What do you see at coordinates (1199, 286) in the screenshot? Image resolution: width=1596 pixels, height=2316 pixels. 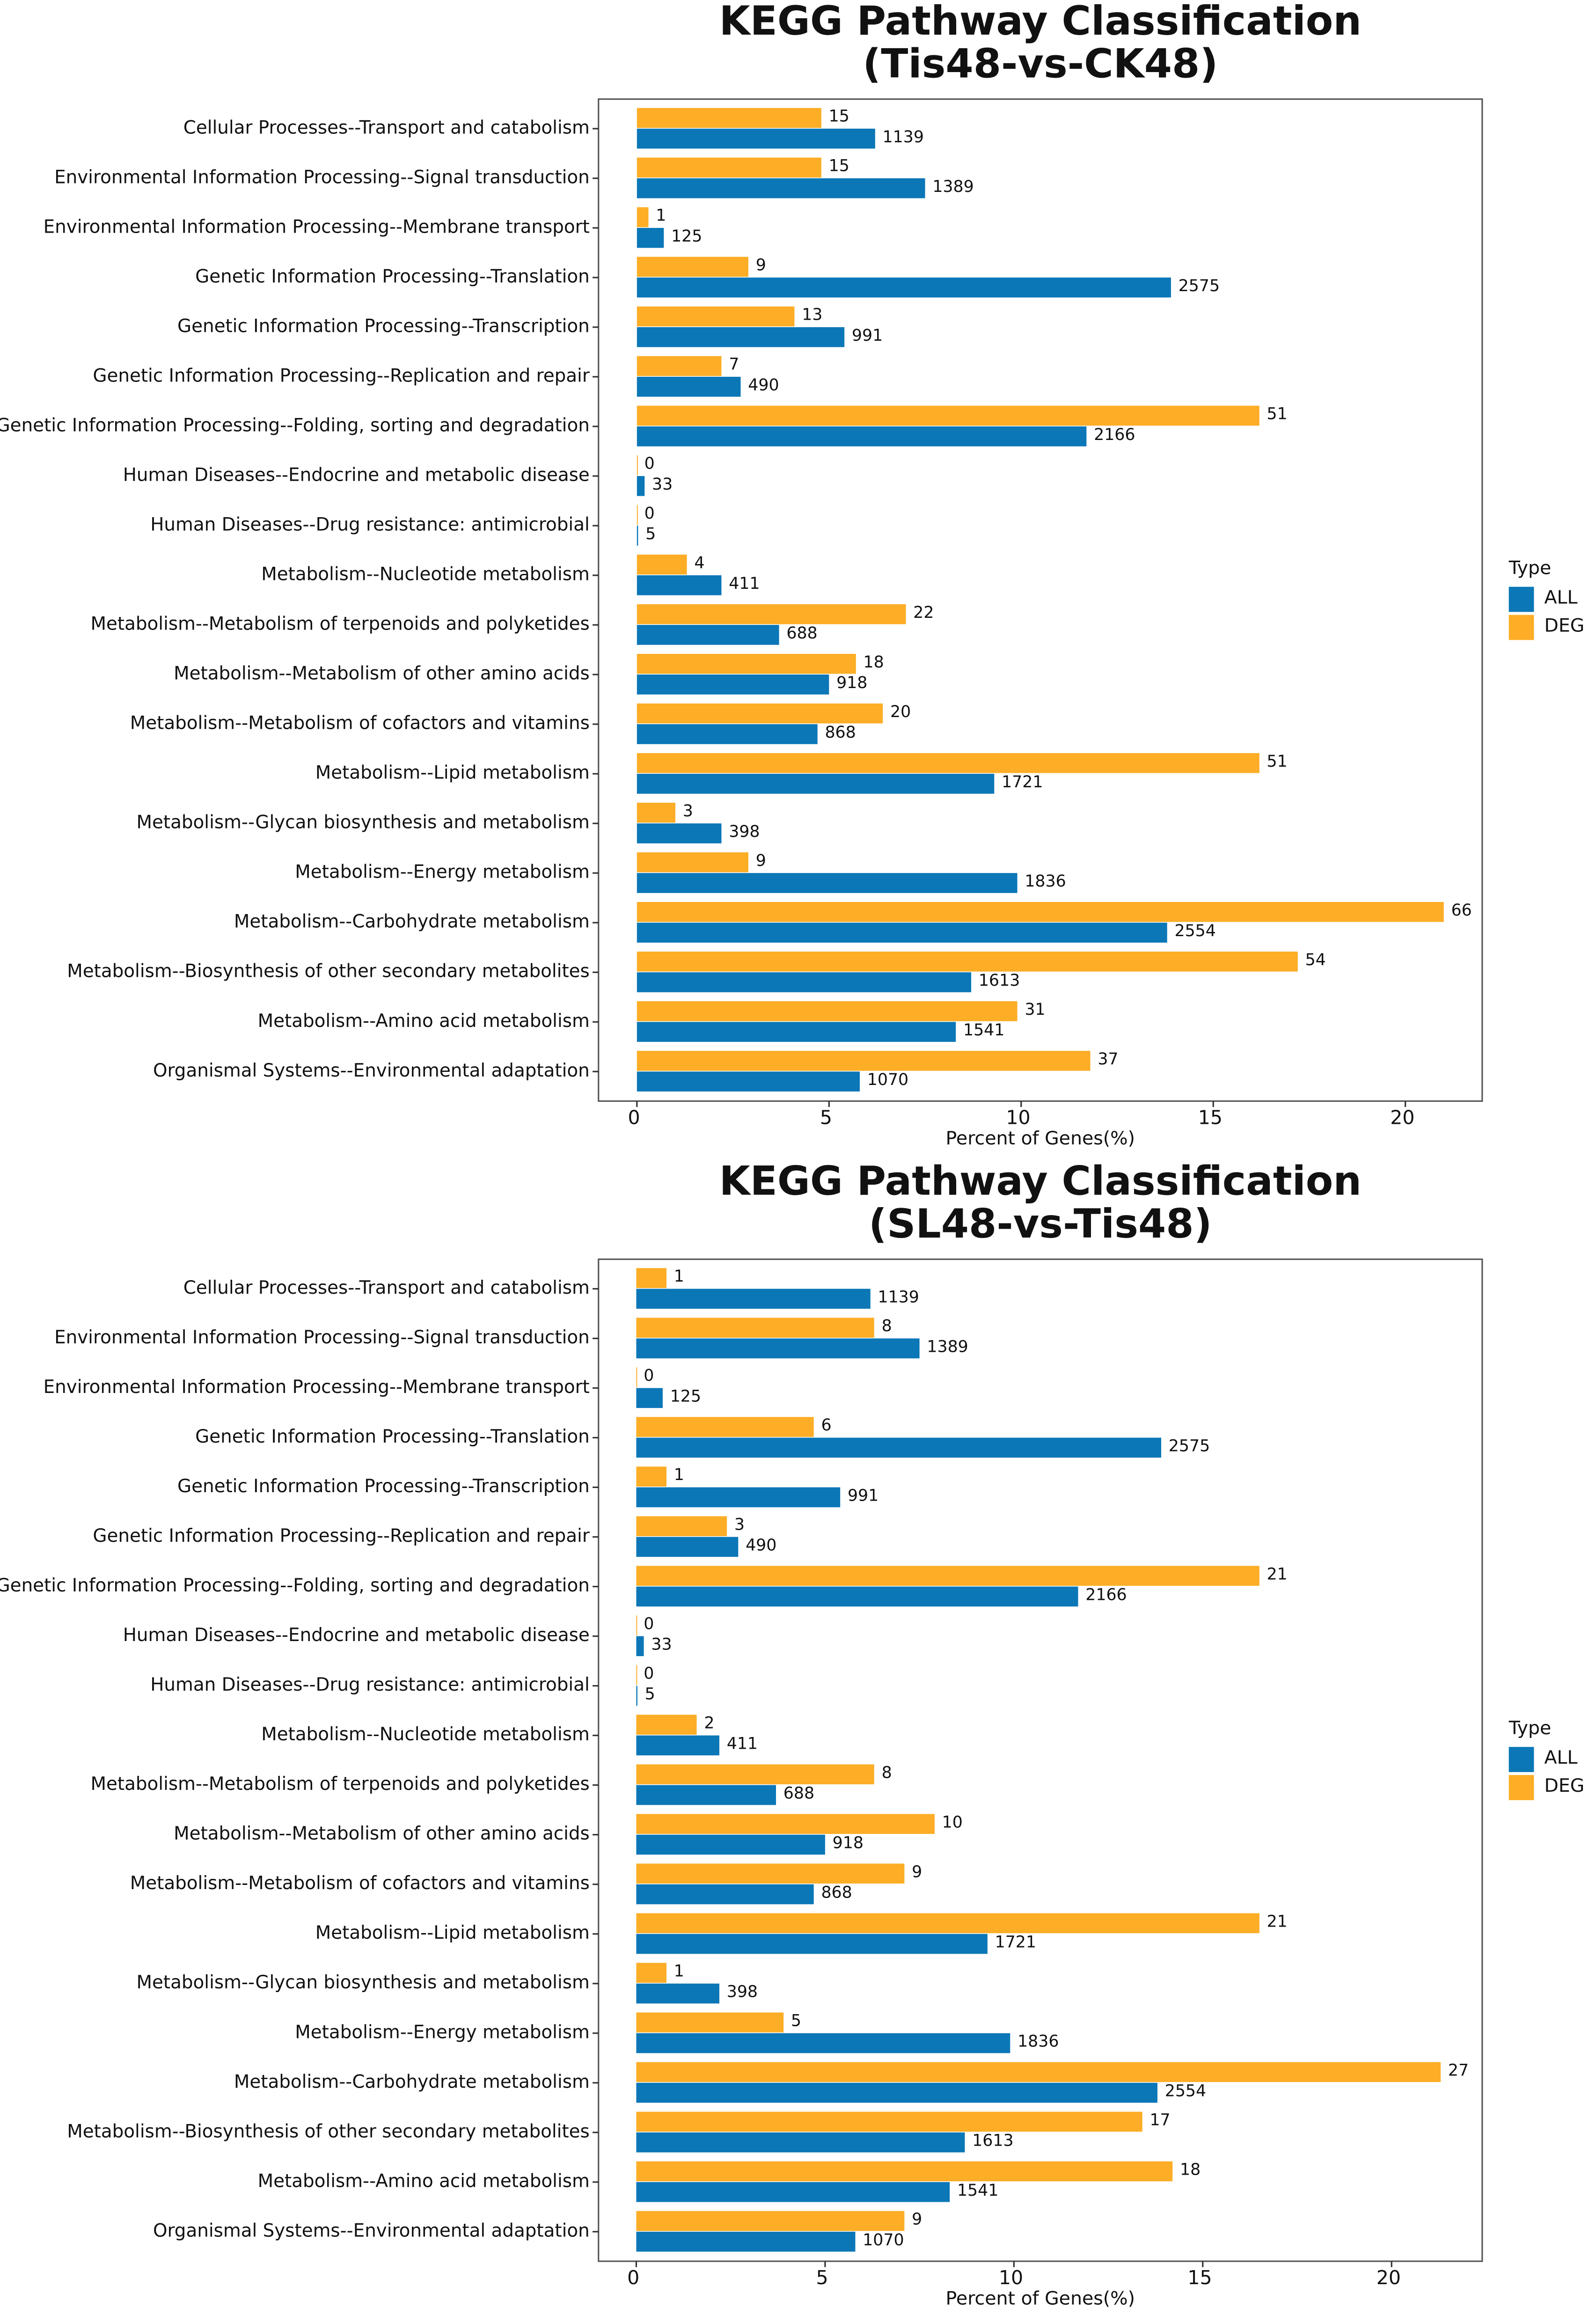 I see `data-label: 2575` at bounding box center [1199, 286].